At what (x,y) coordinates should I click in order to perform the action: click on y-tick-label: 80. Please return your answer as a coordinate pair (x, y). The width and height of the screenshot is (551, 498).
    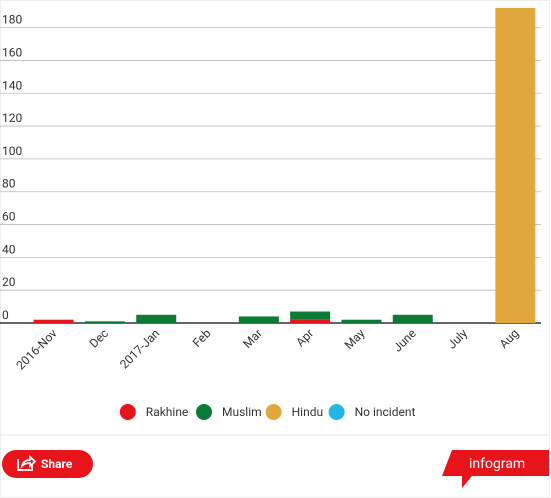
    Looking at the image, I should click on (9, 184).